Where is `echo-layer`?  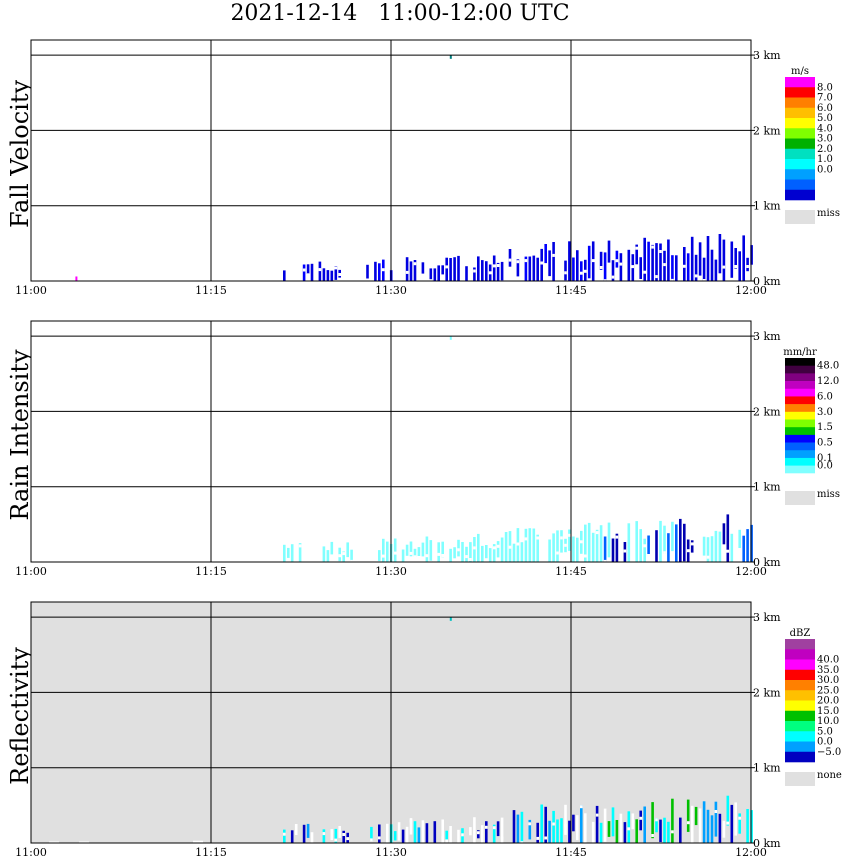
echo-layer is located at coordinates (518, 450).